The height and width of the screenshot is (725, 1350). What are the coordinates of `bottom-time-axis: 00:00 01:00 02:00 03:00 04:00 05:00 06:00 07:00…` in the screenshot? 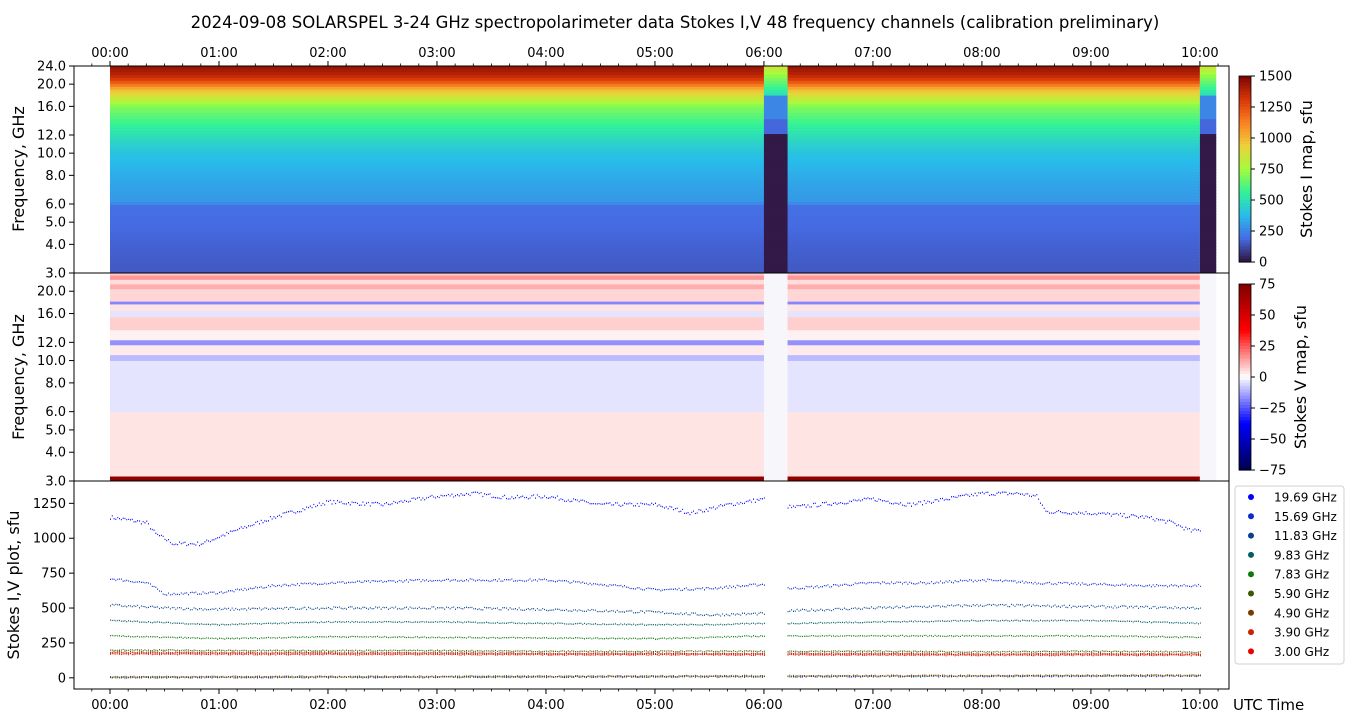 It's located at (655, 701).